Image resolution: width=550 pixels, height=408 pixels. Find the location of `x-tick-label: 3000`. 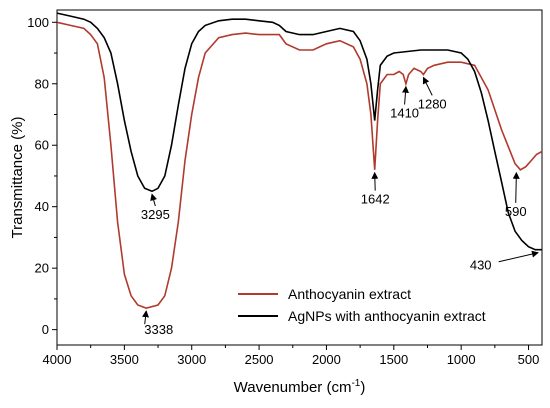

x-tick-label: 3000 is located at coordinates (191, 359).